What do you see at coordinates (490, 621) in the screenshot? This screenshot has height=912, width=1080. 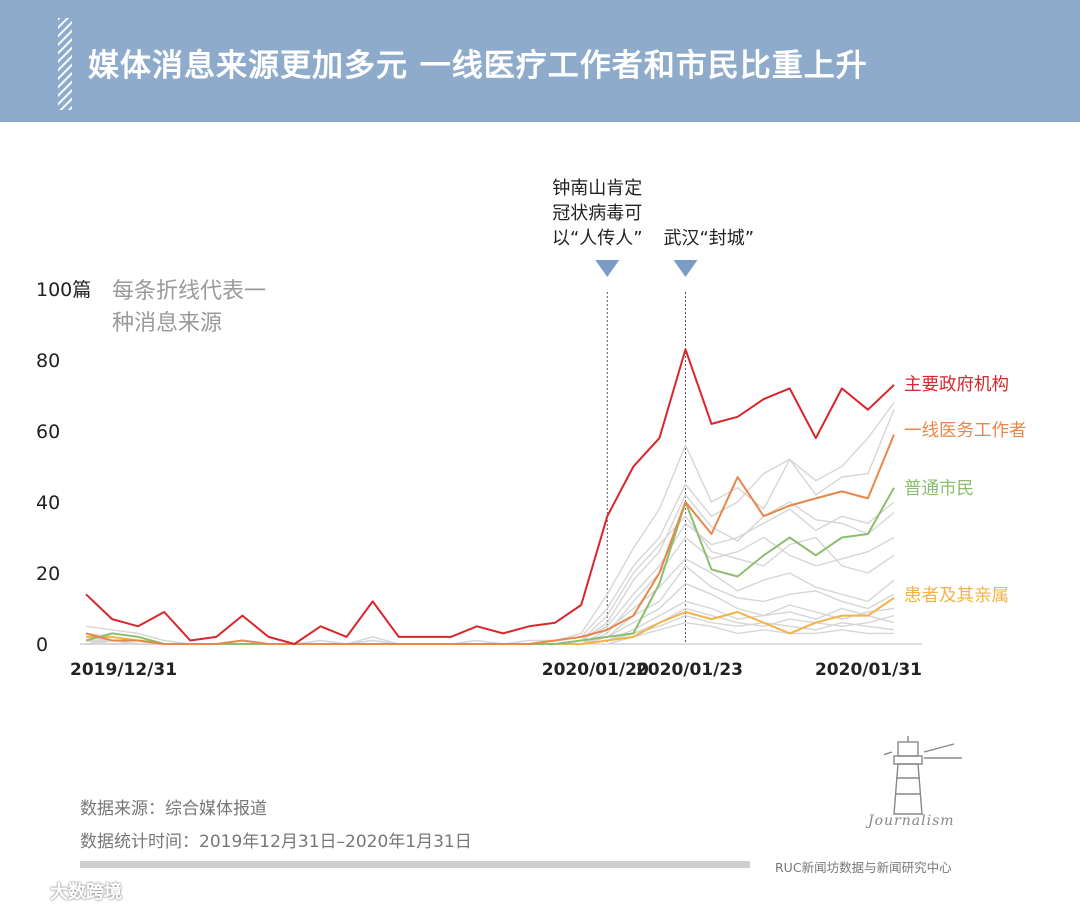 I see `series-line` at bounding box center [490, 621].